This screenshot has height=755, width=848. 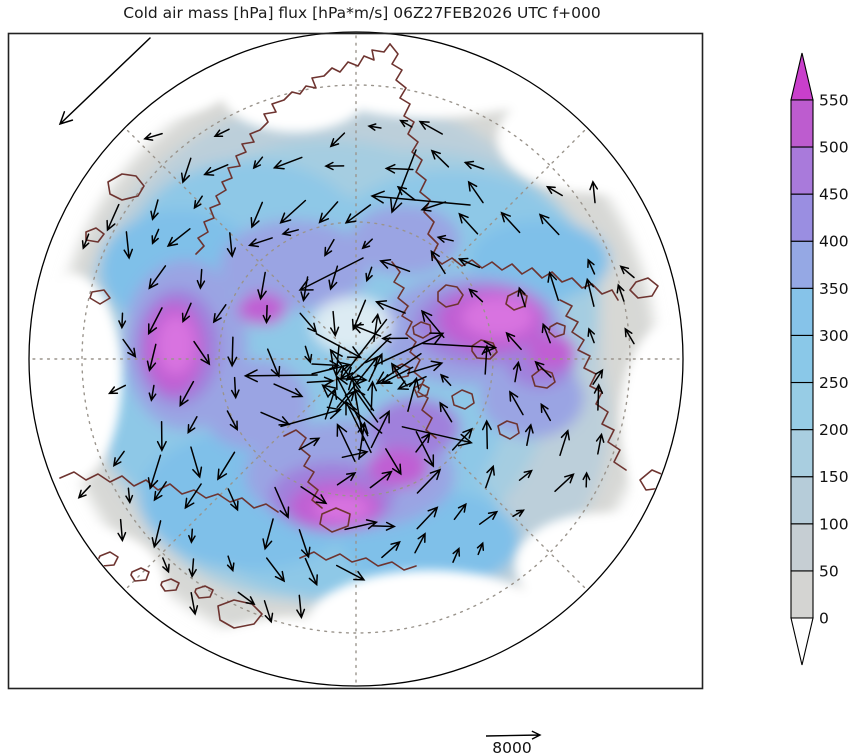 What do you see at coordinates (833, 477) in the screenshot?
I see `colorbar-tick-label: 150` at bounding box center [833, 477].